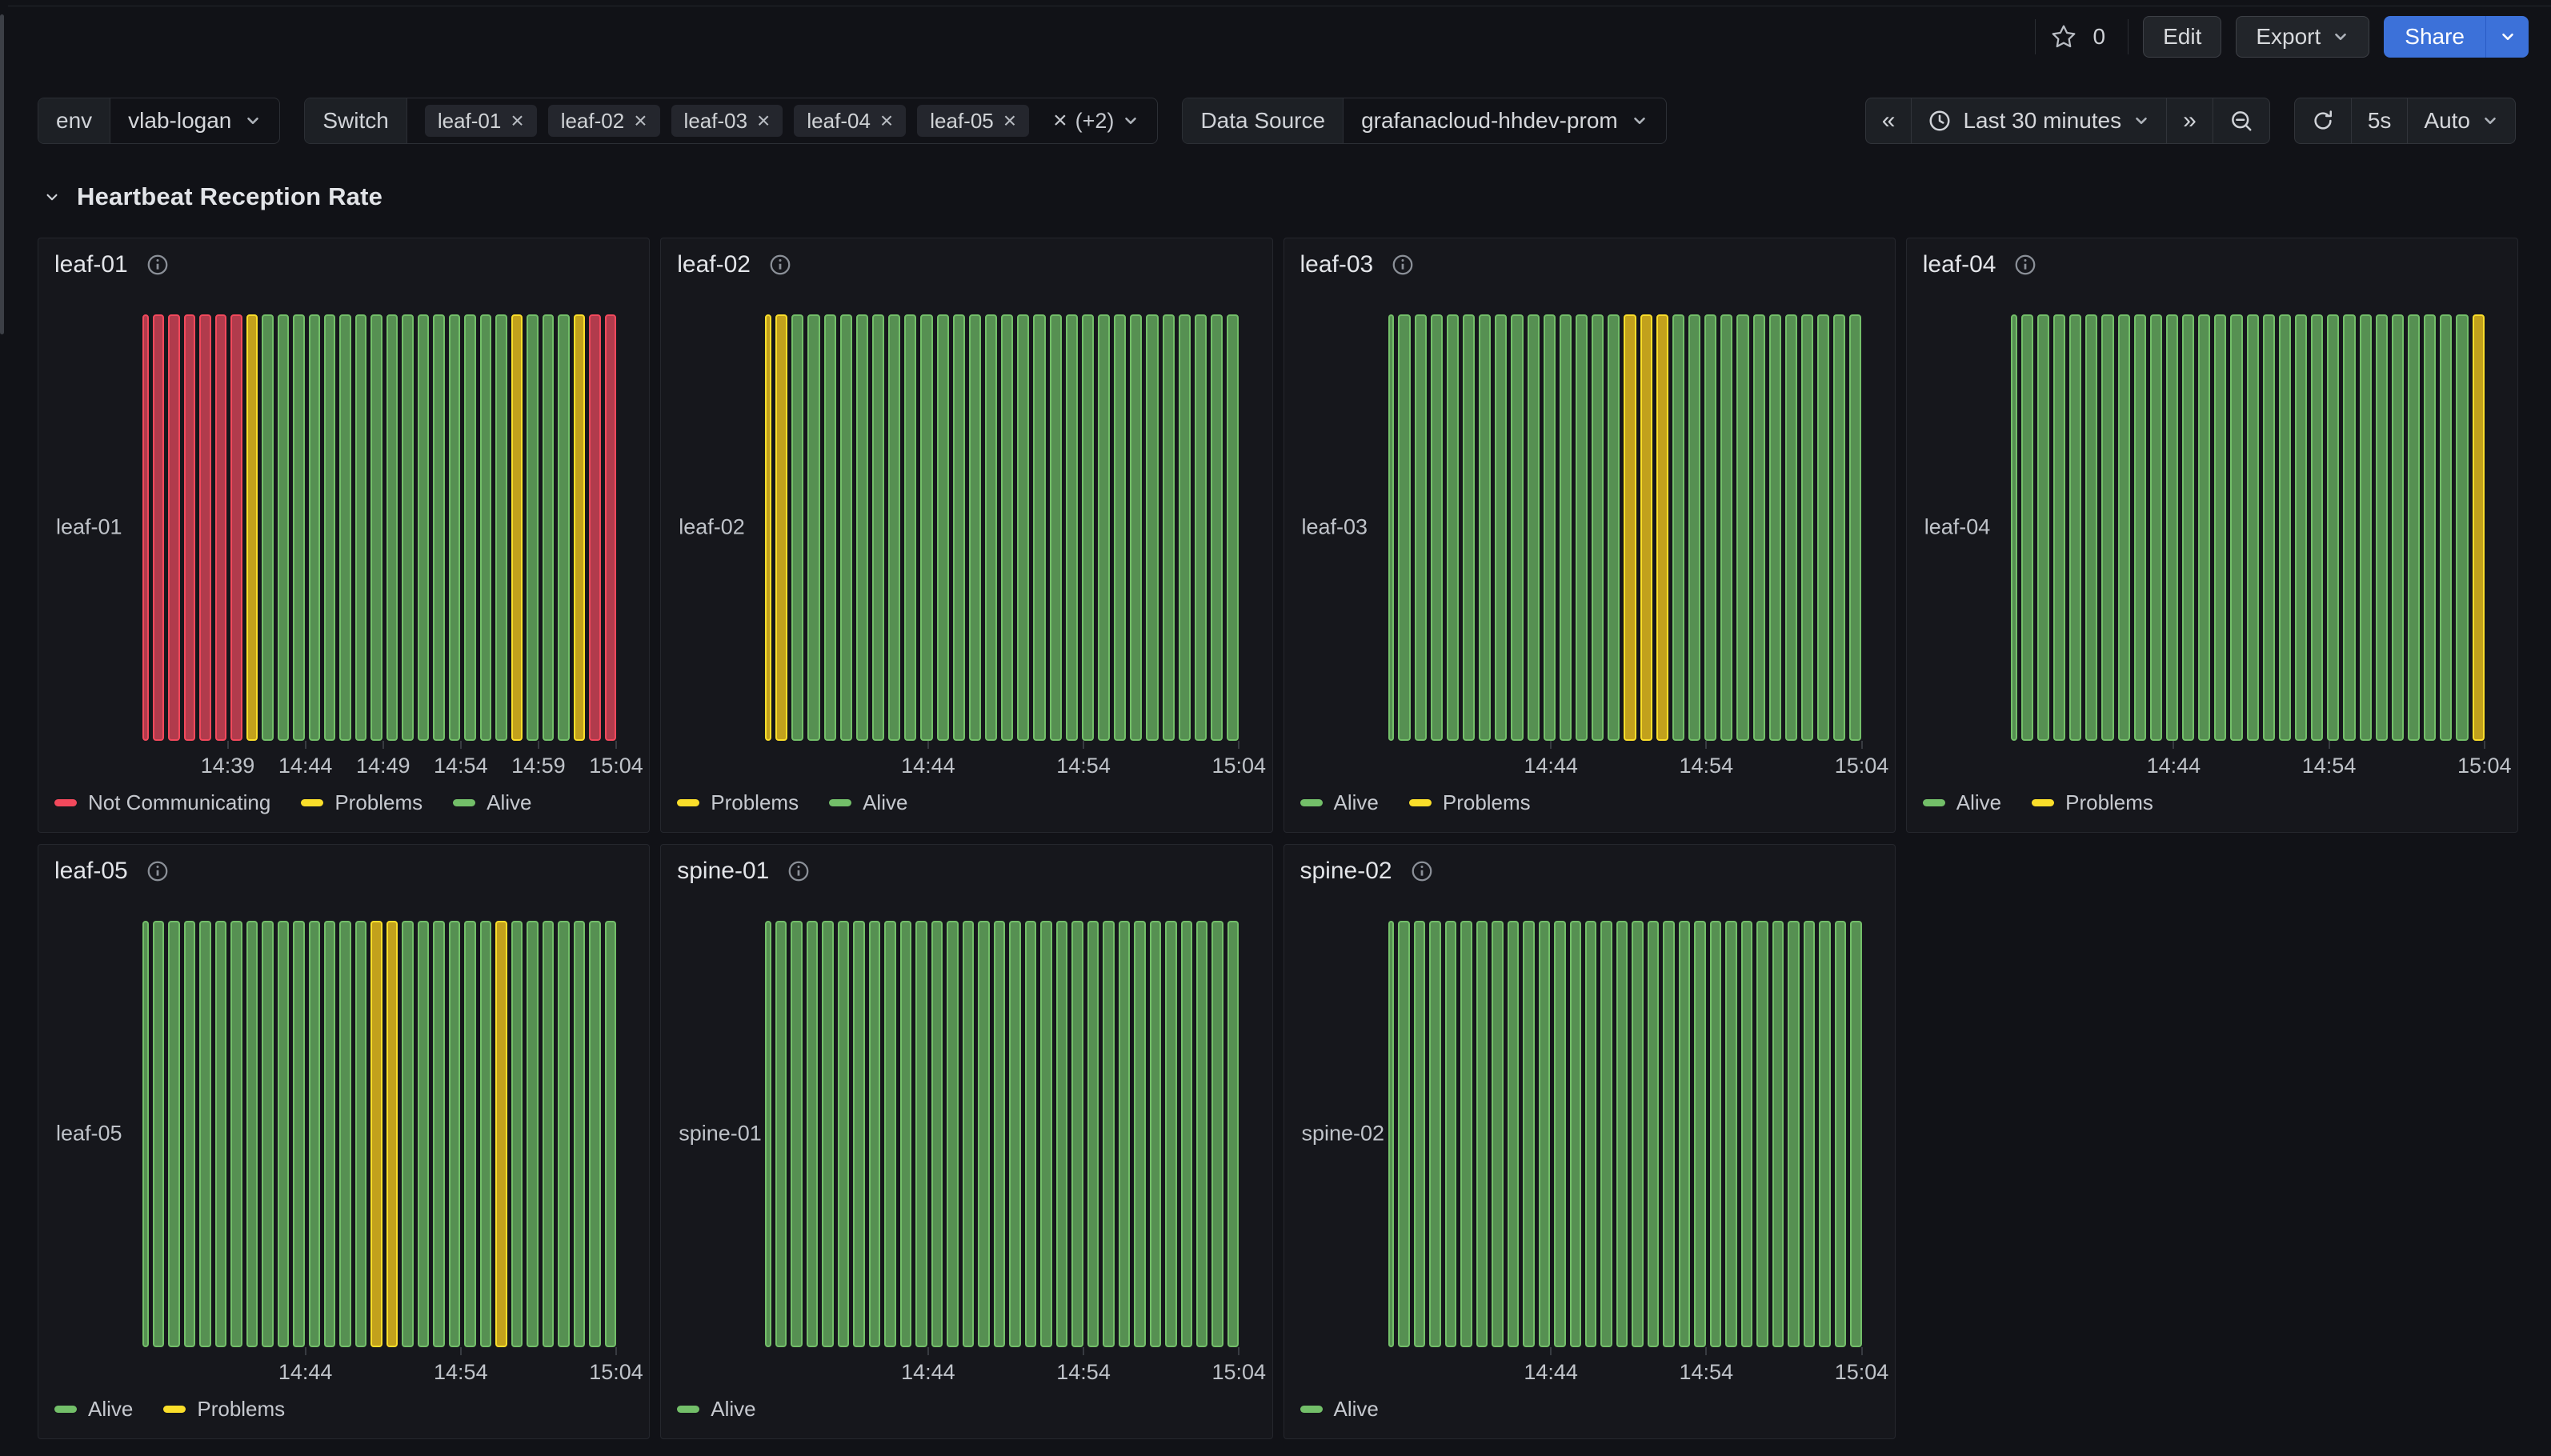 The height and width of the screenshot is (1456, 2551). I want to click on panel-header: spine-01, so click(744, 871).